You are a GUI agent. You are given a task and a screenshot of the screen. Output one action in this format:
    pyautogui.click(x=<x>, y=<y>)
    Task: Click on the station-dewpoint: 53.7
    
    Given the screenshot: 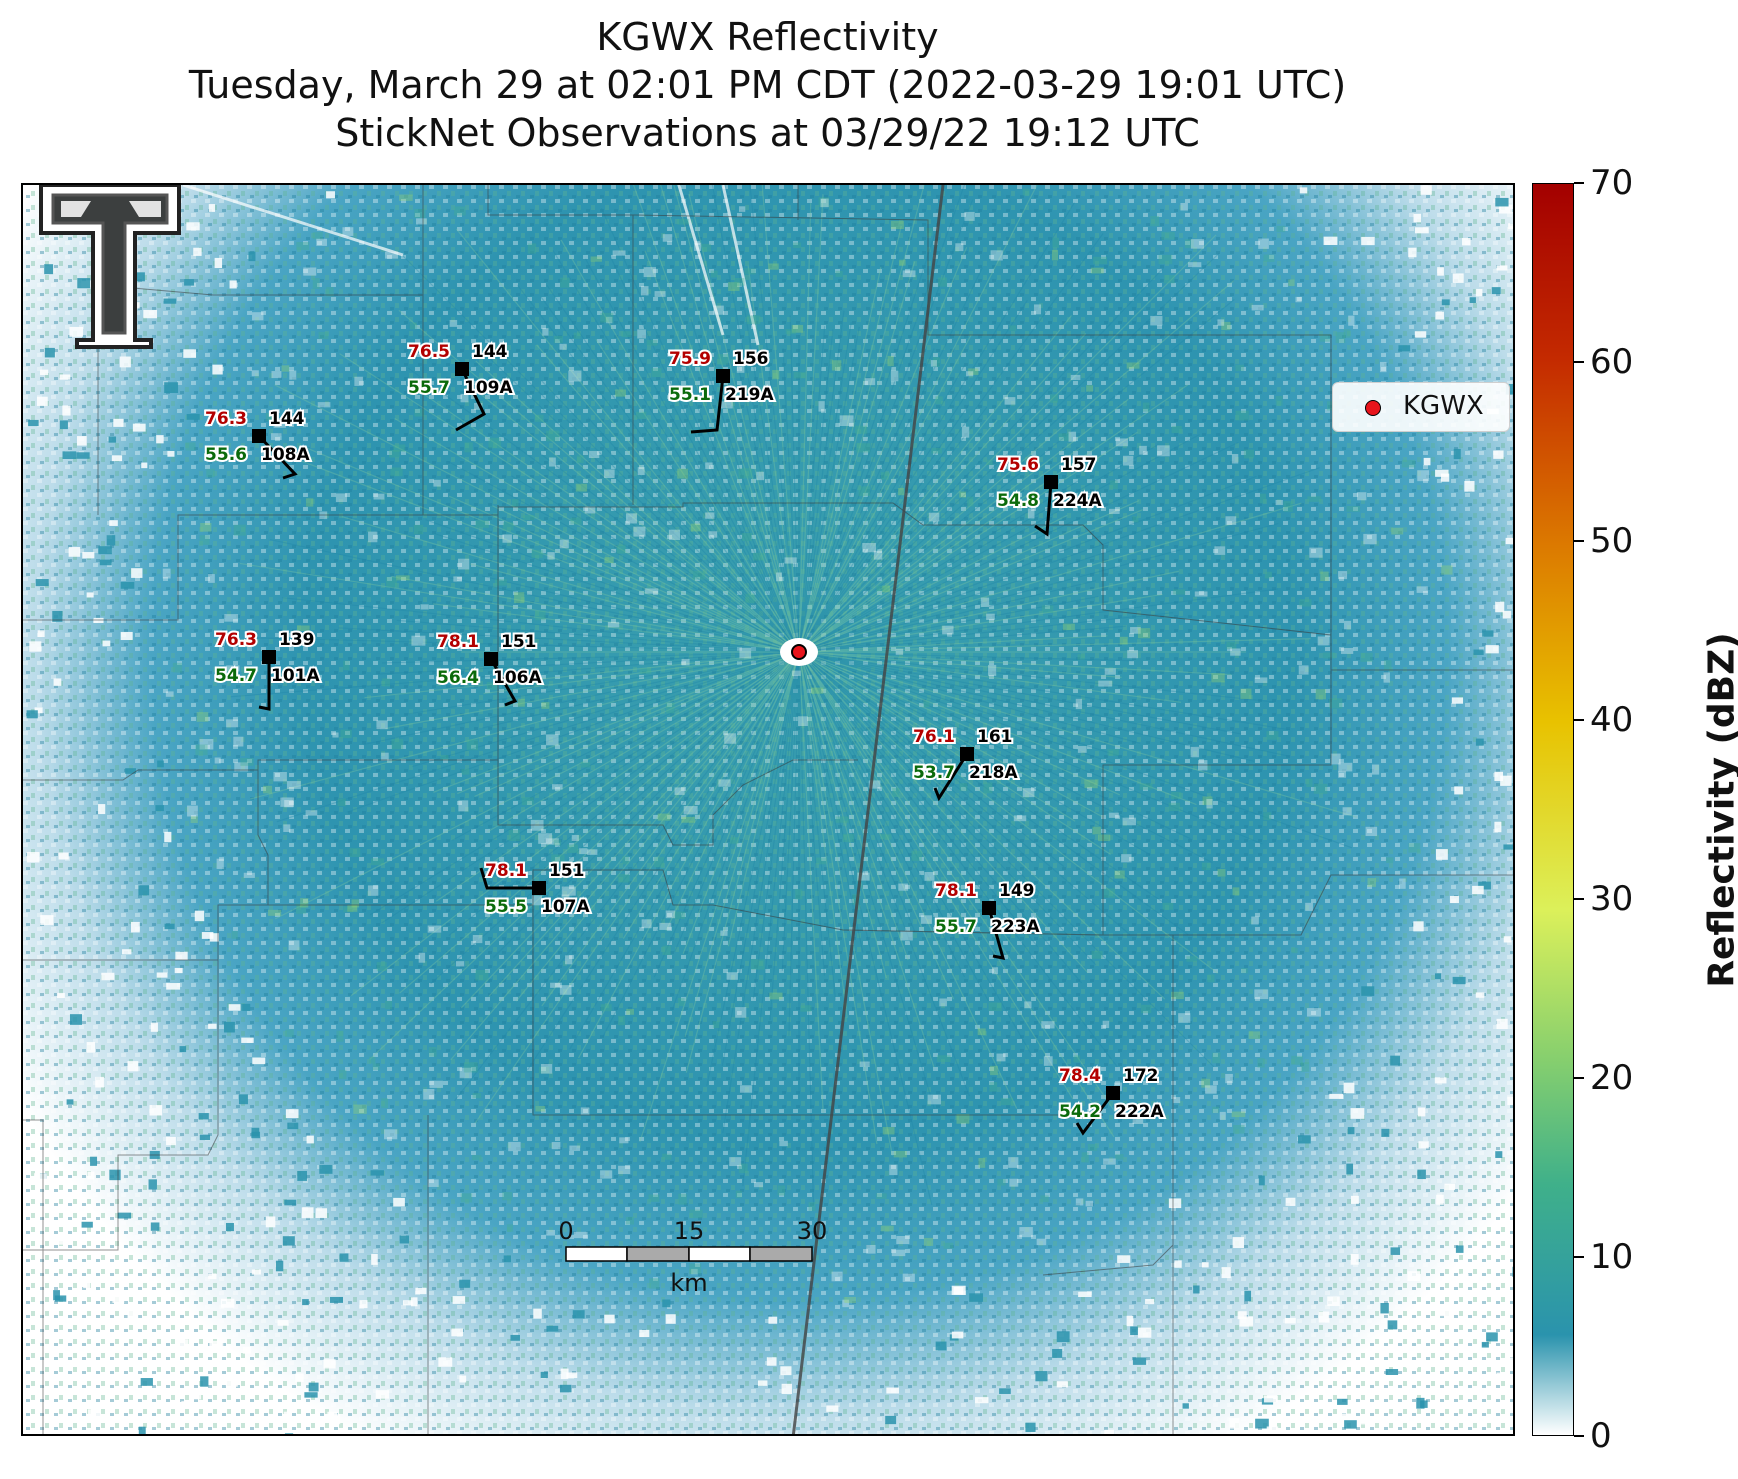 What is the action you would take?
    pyautogui.click(x=934, y=773)
    